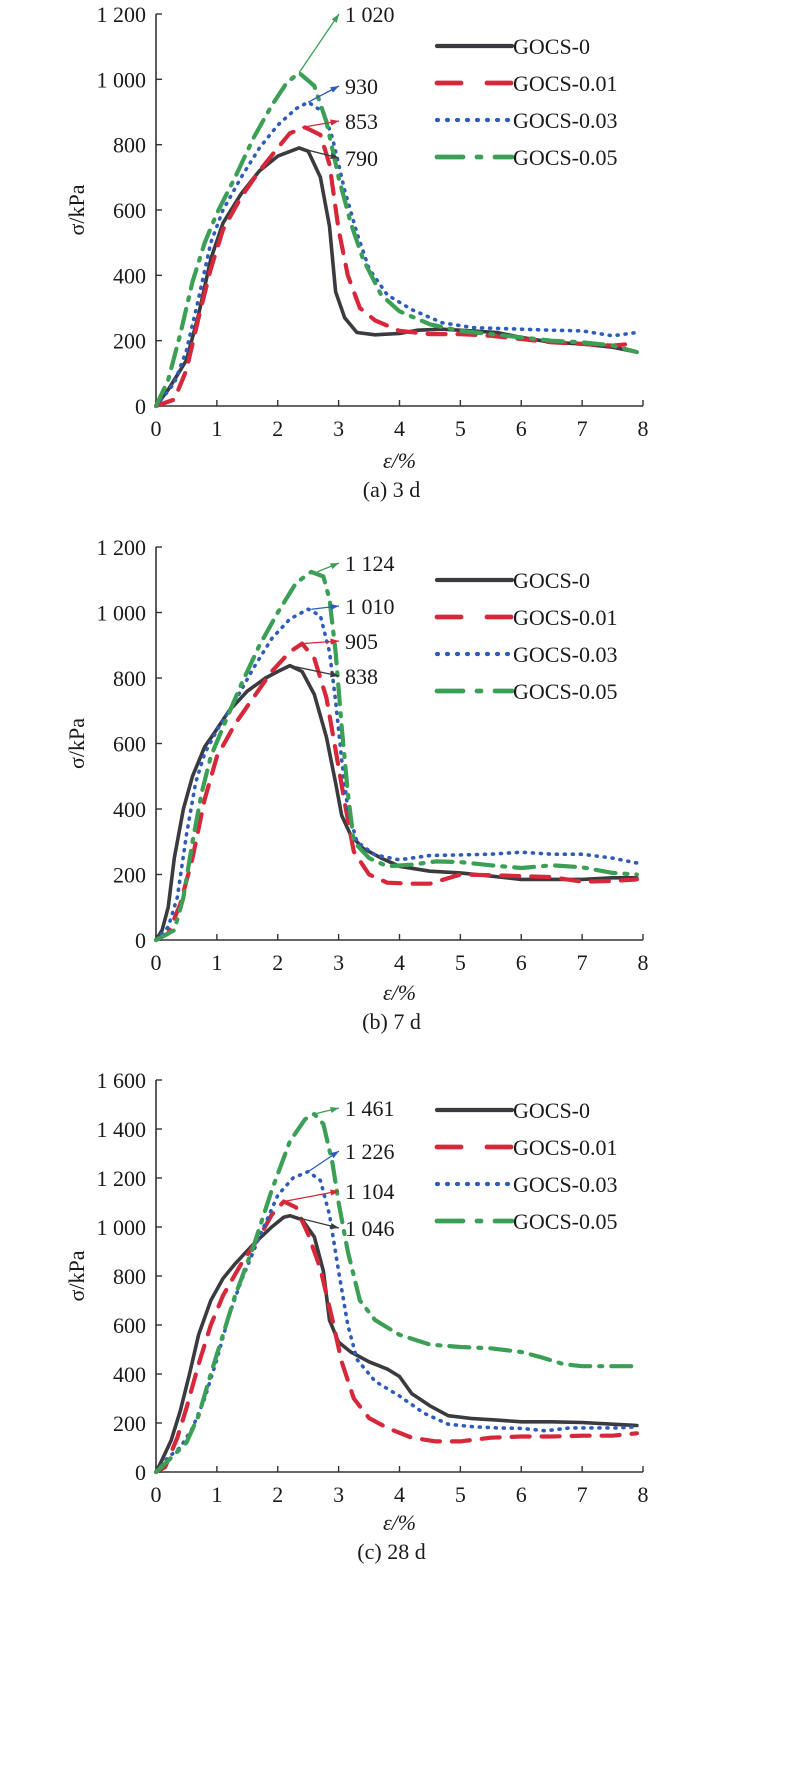 This screenshot has height=1766, width=800. I want to click on peak-label: 838, so click(361, 676).